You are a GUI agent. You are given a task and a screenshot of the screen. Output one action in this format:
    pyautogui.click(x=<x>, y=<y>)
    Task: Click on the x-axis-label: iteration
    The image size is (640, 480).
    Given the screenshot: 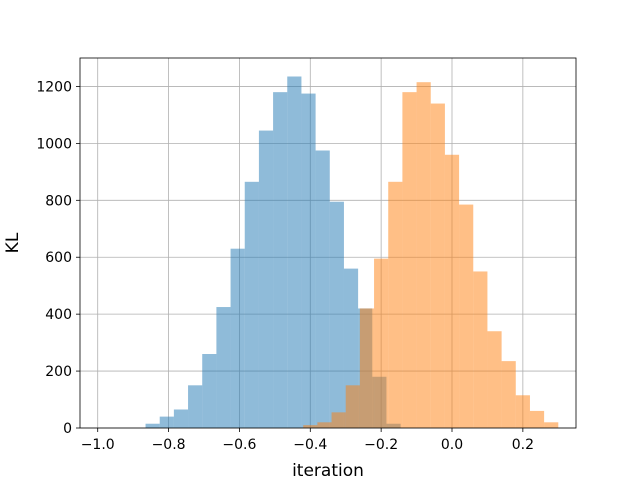 What is the action you would take?
    pyautogui.click(x=328, y=470)
    